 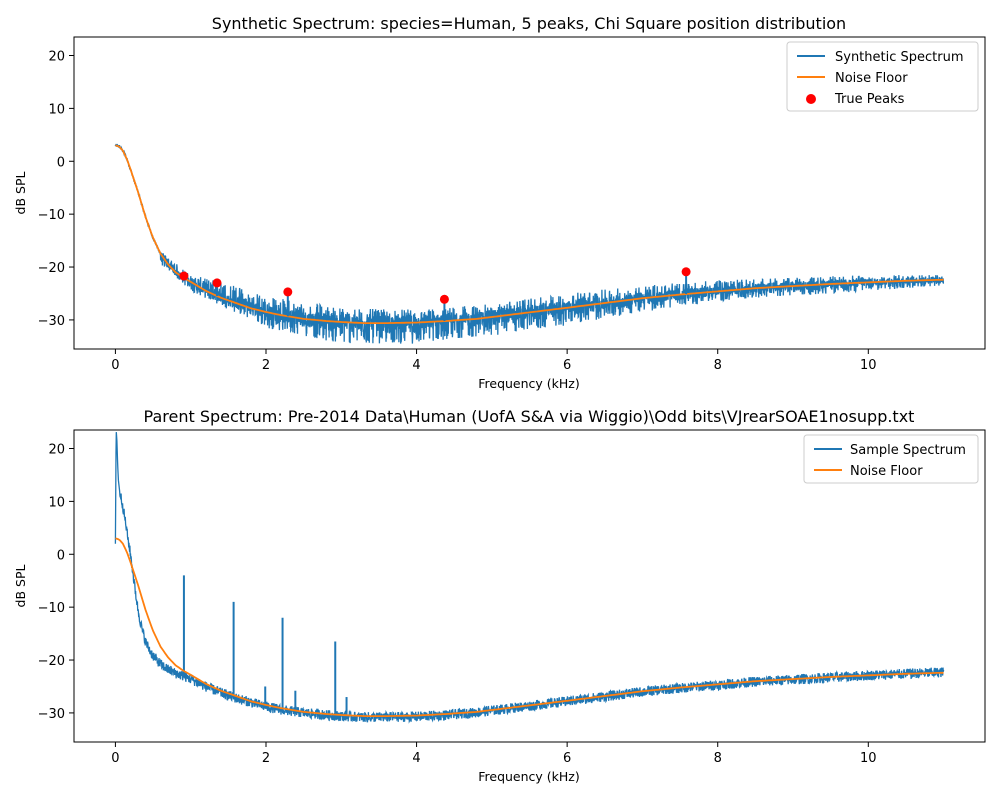 I want to click on legend-label-true-peaks: True Peaks, so click(x=869, y=99).